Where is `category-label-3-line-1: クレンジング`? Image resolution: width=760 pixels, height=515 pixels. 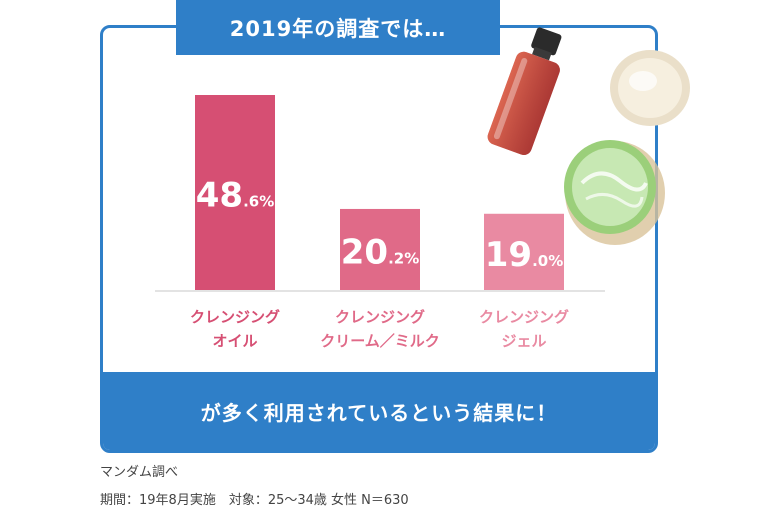 category-label-3-line-1: クレンジング is located at coordinates (524, 317).